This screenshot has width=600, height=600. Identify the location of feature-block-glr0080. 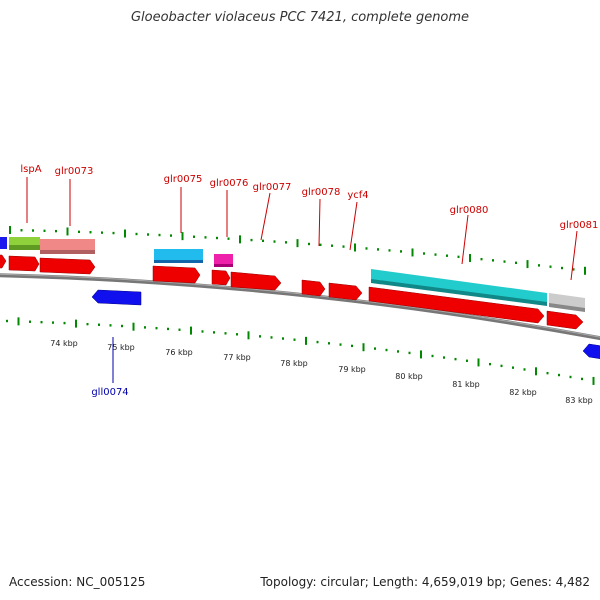
(459, 286).